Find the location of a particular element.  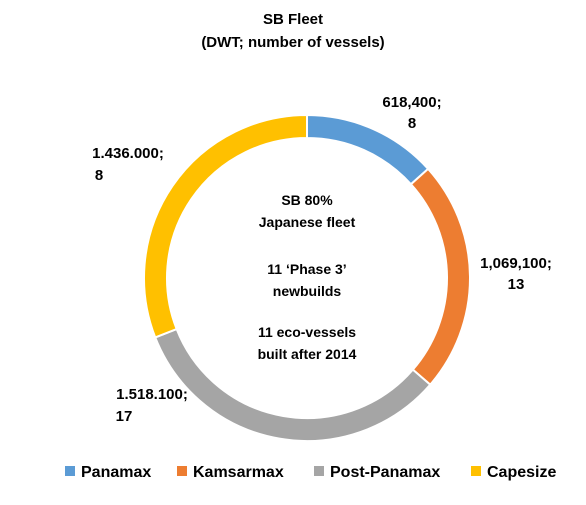

center-text-line-6: built after 2014 is located at coordinates (307, 354).